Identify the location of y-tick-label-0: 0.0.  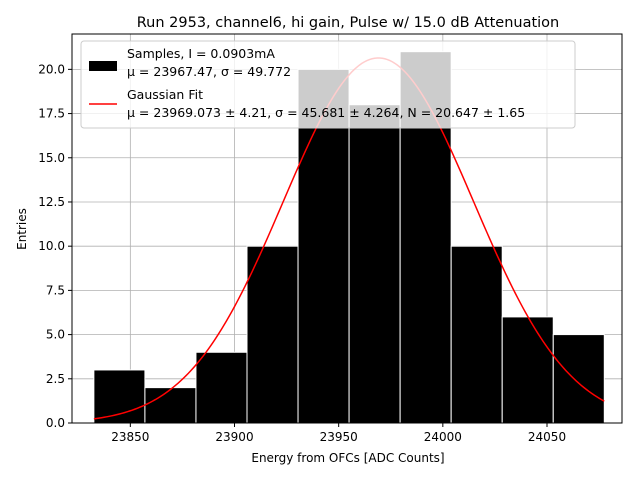
(55, 423).